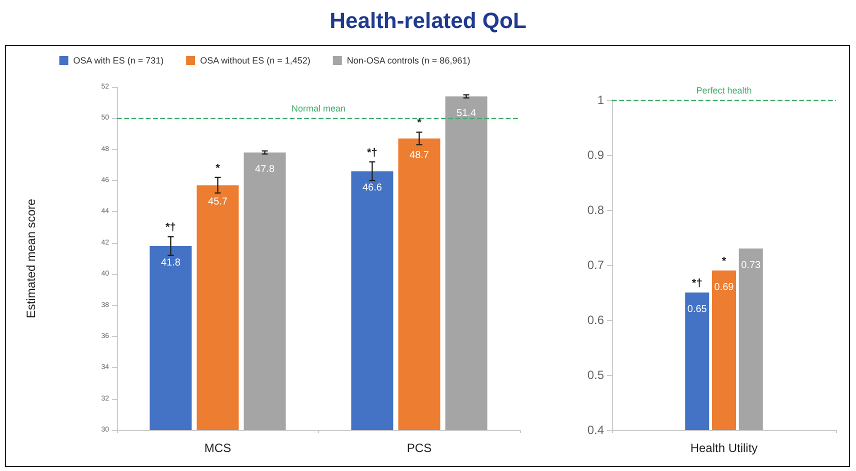  I want to click on data-label: 45.7, so click(218, 202).